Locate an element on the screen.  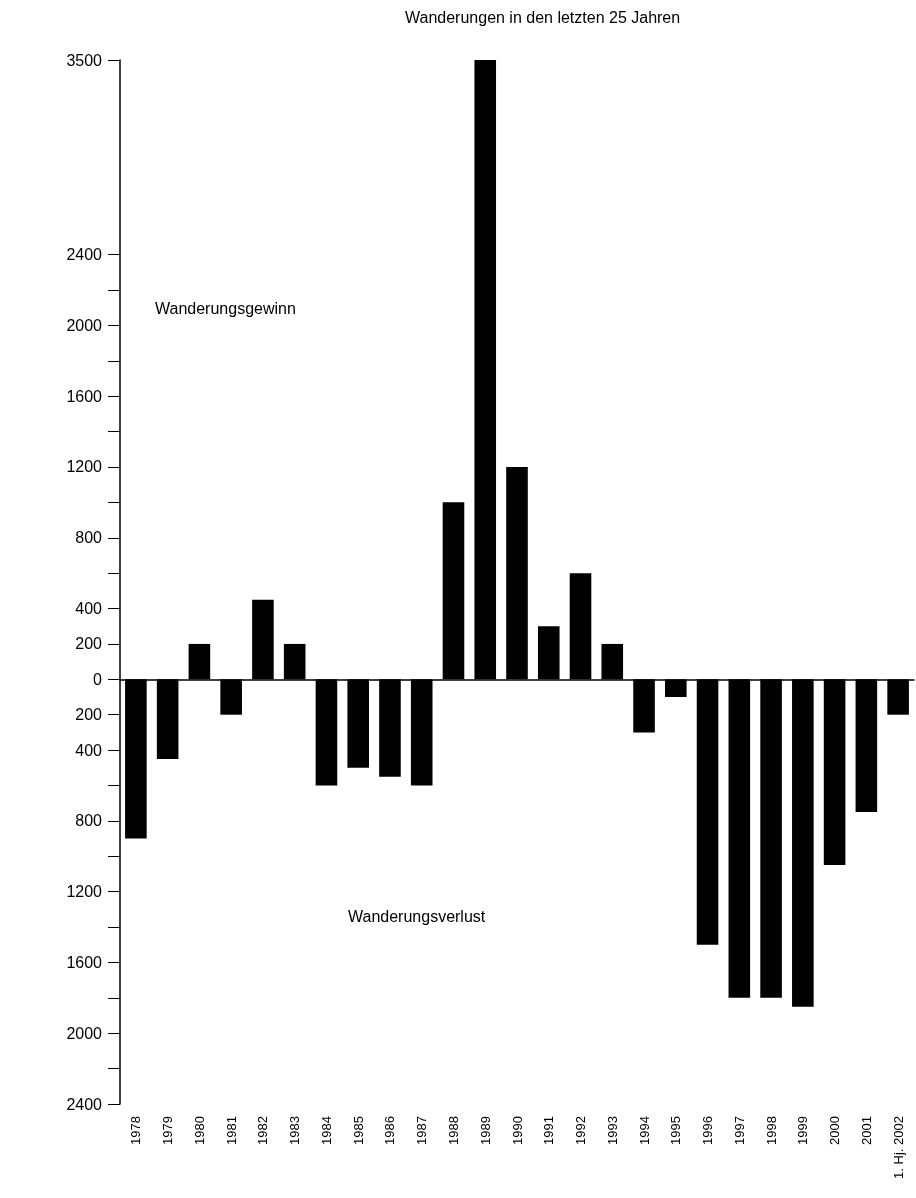
x-tick-label: 1980 is located at coordinates (199, 1130).